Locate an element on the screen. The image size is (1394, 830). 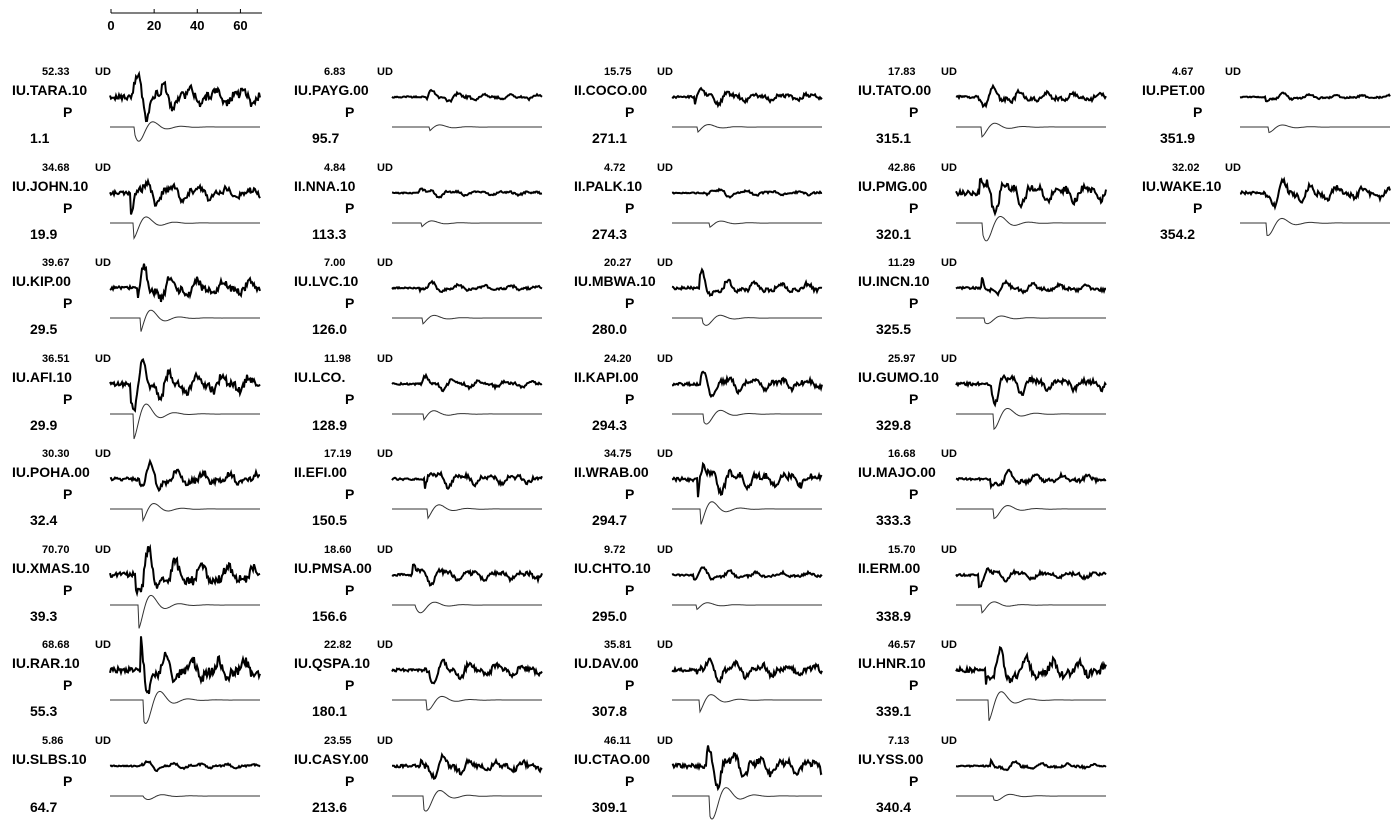
station-panel: 17.83 UD IU.TATO.00 P 315.1 is located at coordinates (986, 107).